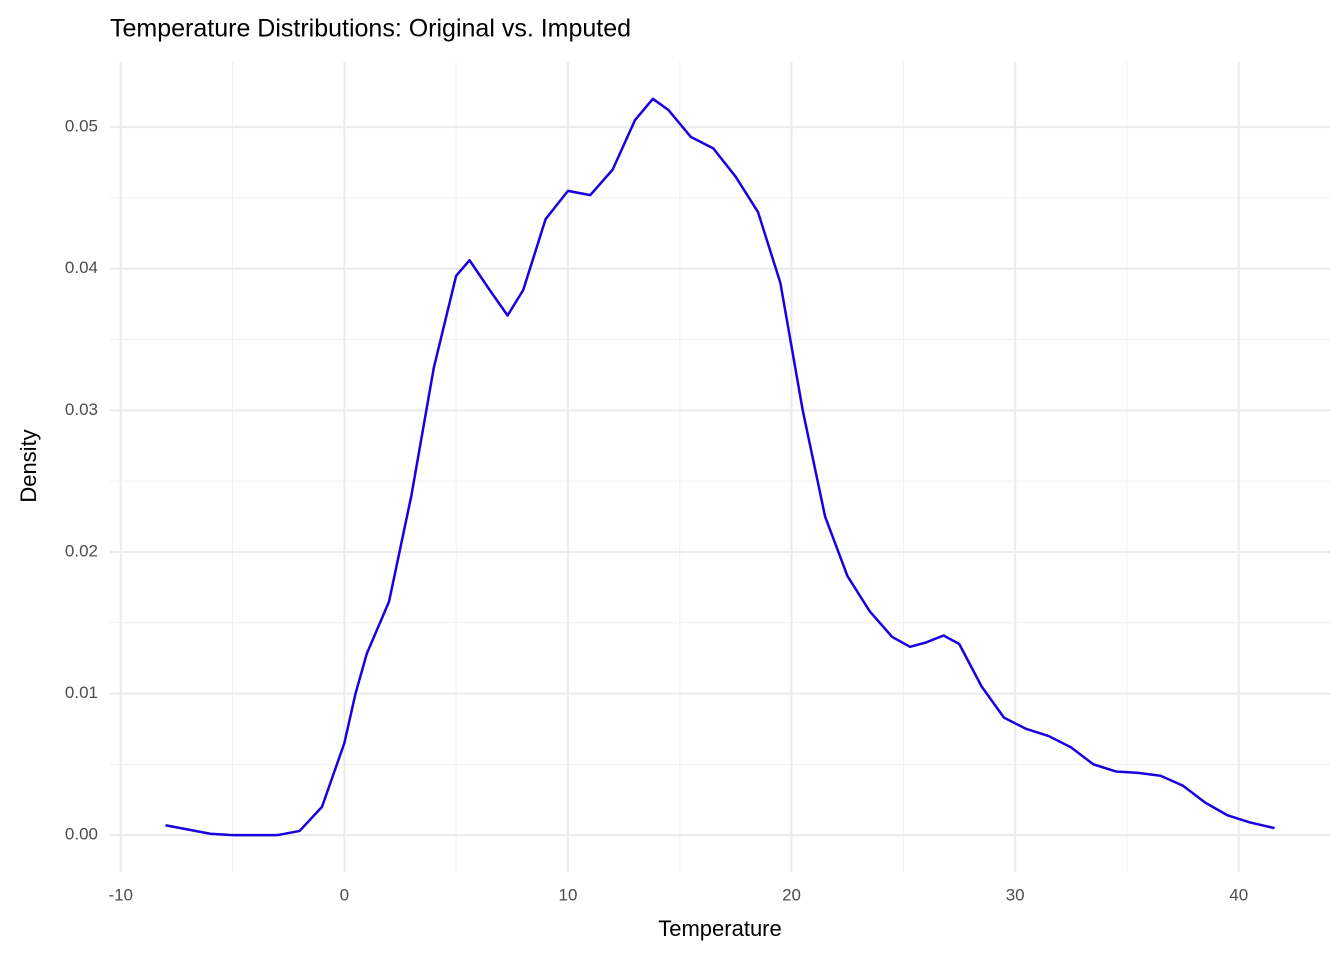 The image size is (1344, 960). I want to click on x-tick-label: 40, so click(1238, 894).